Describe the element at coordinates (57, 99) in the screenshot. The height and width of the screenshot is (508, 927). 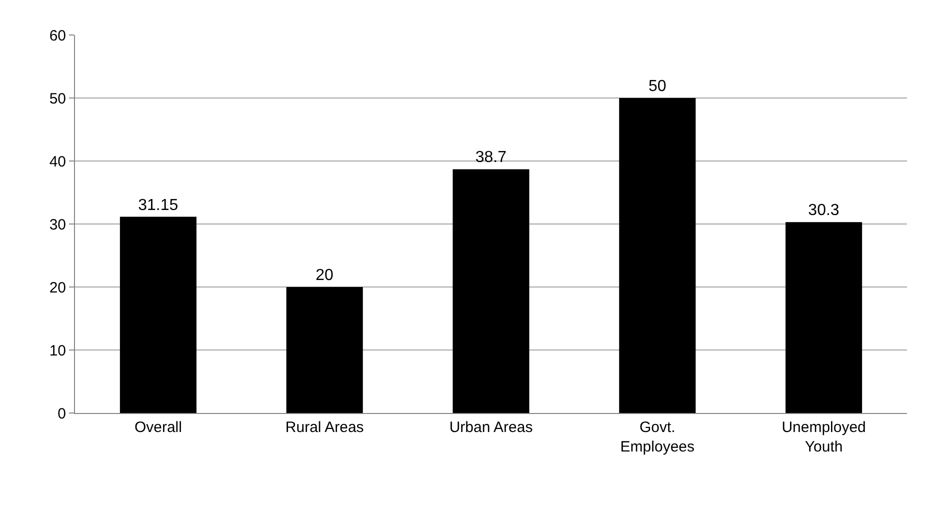
I see `y-tick-label: 50` at that location.